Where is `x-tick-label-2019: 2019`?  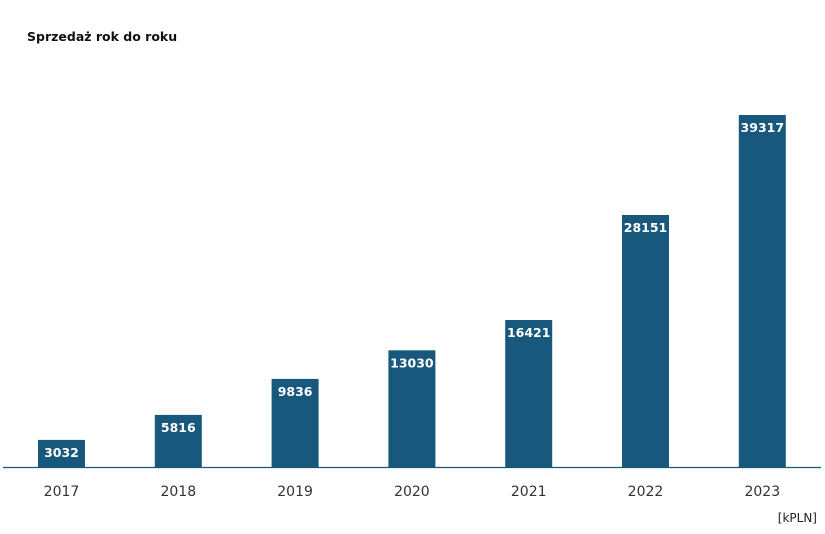
x-tick-label-2019: 2019 is located at coordinates (295, 492).